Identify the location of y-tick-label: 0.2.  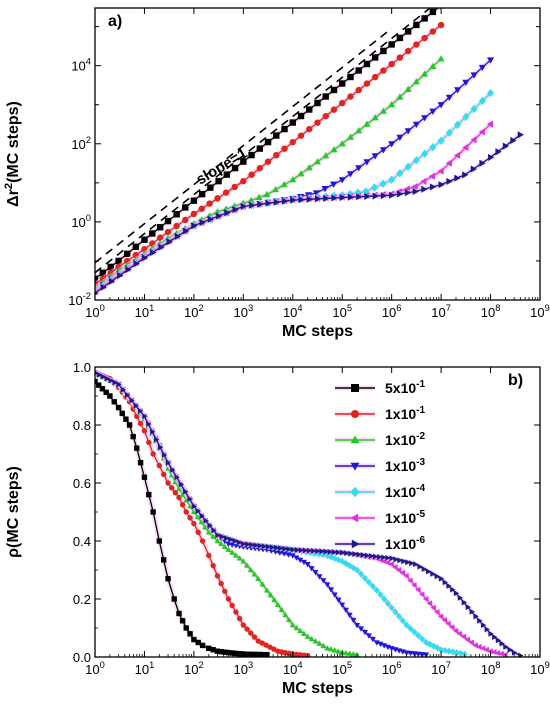
(82, 599).